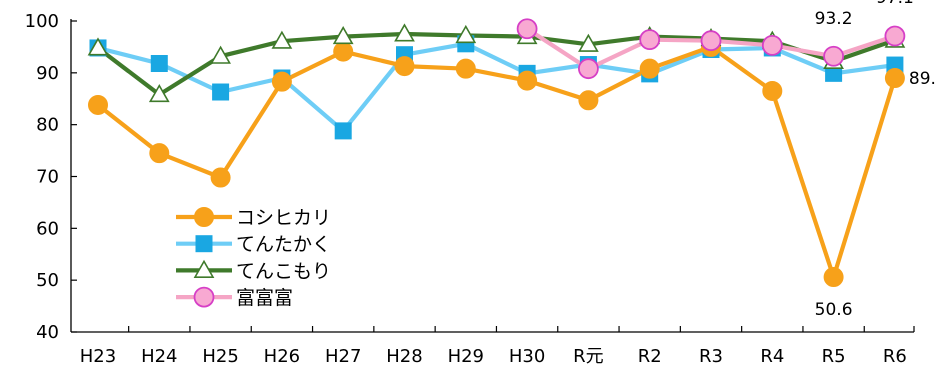  Describe the element at coordinates (834, 356) in the screenshot. I see `x-tick-label: R5` at that location.